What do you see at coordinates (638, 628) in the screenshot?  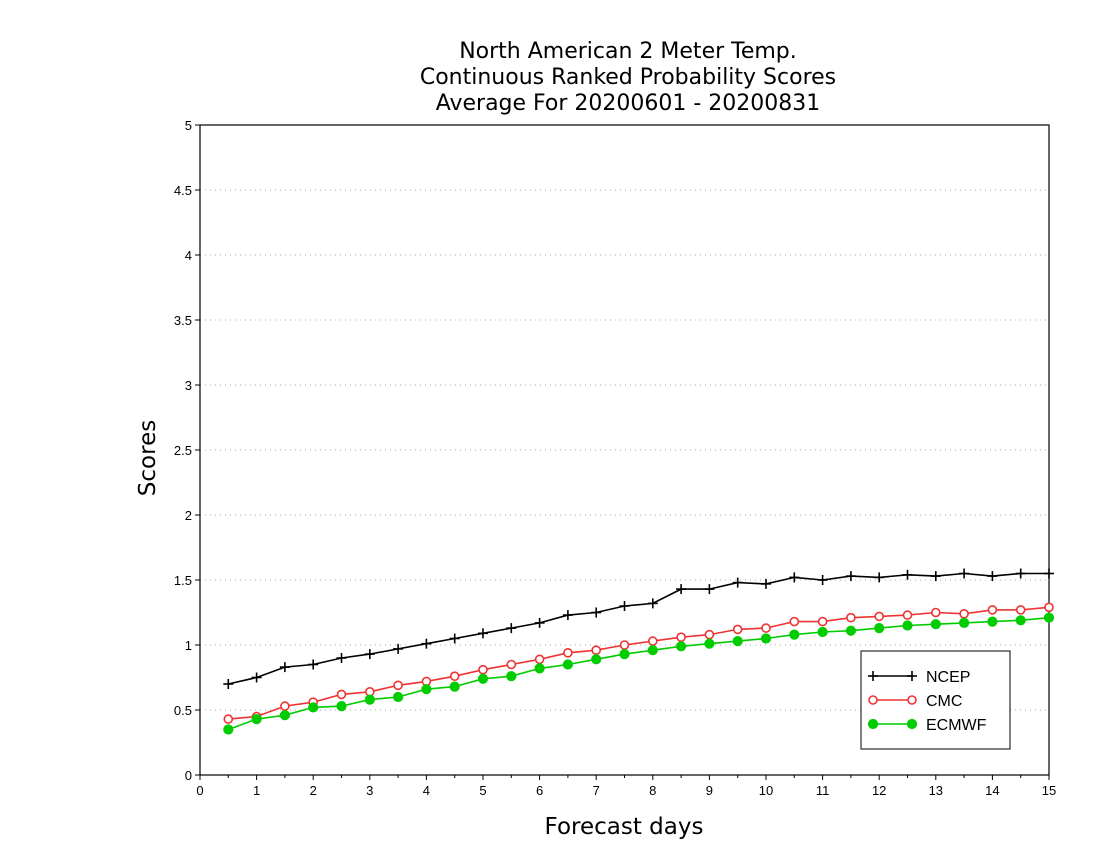 I see `series-ncep` at bounding box center [638, 628].